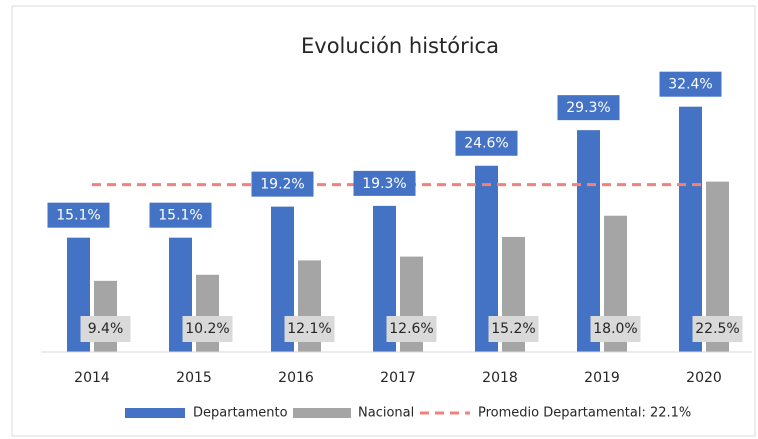  I want to click on value-label: 19.2%, so click(282, 185).